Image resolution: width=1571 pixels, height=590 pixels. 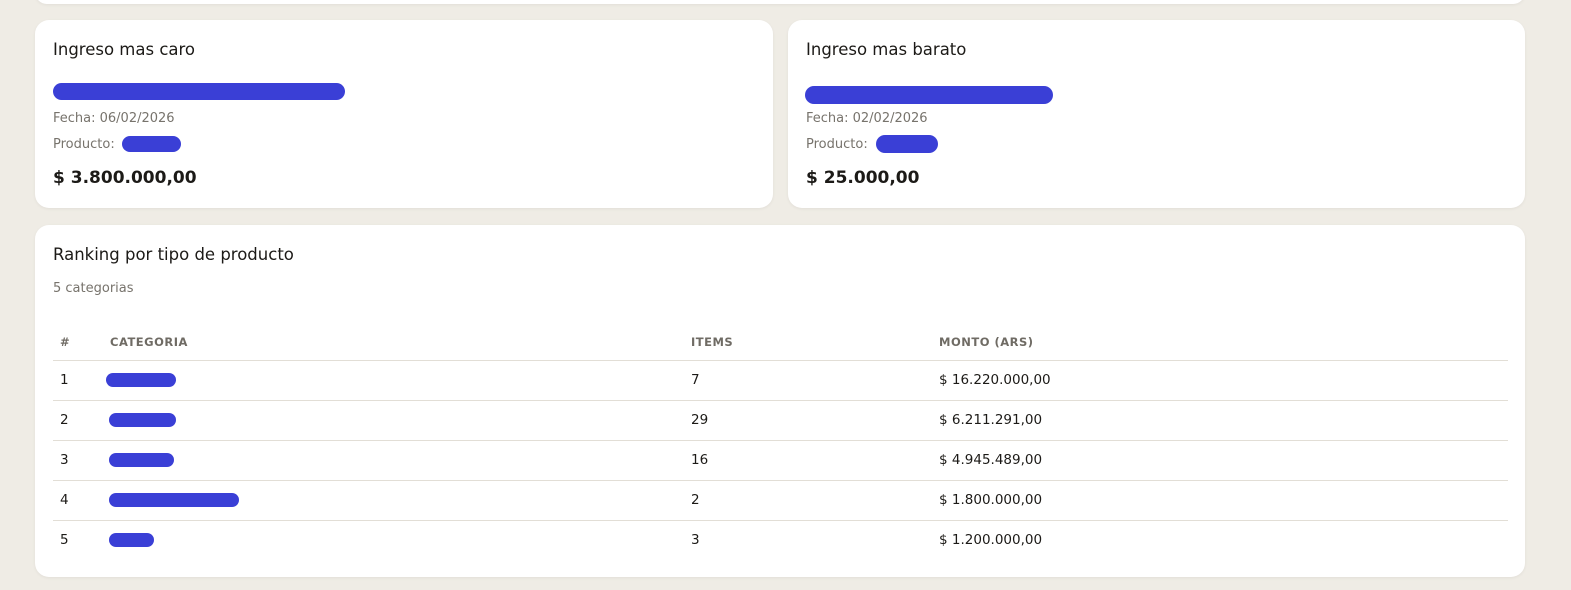 I want to click on table-row: 5 3 $ 1.200.000,00, so click(x=780, y=540).